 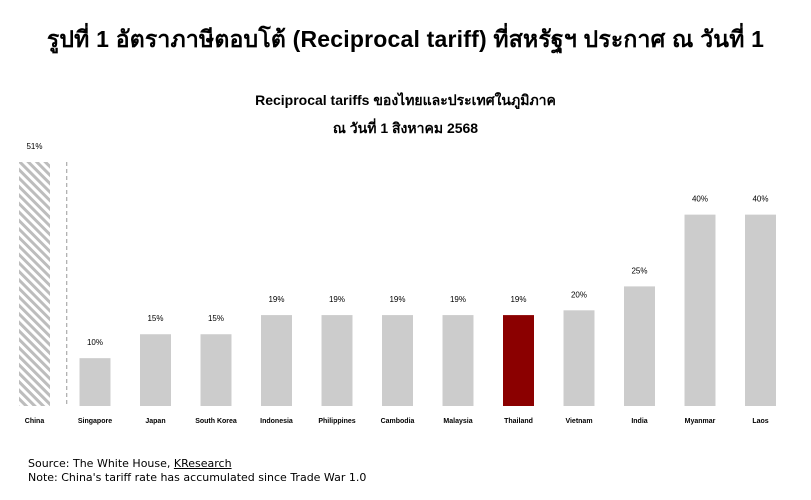 What do you see at coordinates (101, 463) in the screenshot?
I see `source-prefix: Source: The White House,` at bounding box center [101, 463].